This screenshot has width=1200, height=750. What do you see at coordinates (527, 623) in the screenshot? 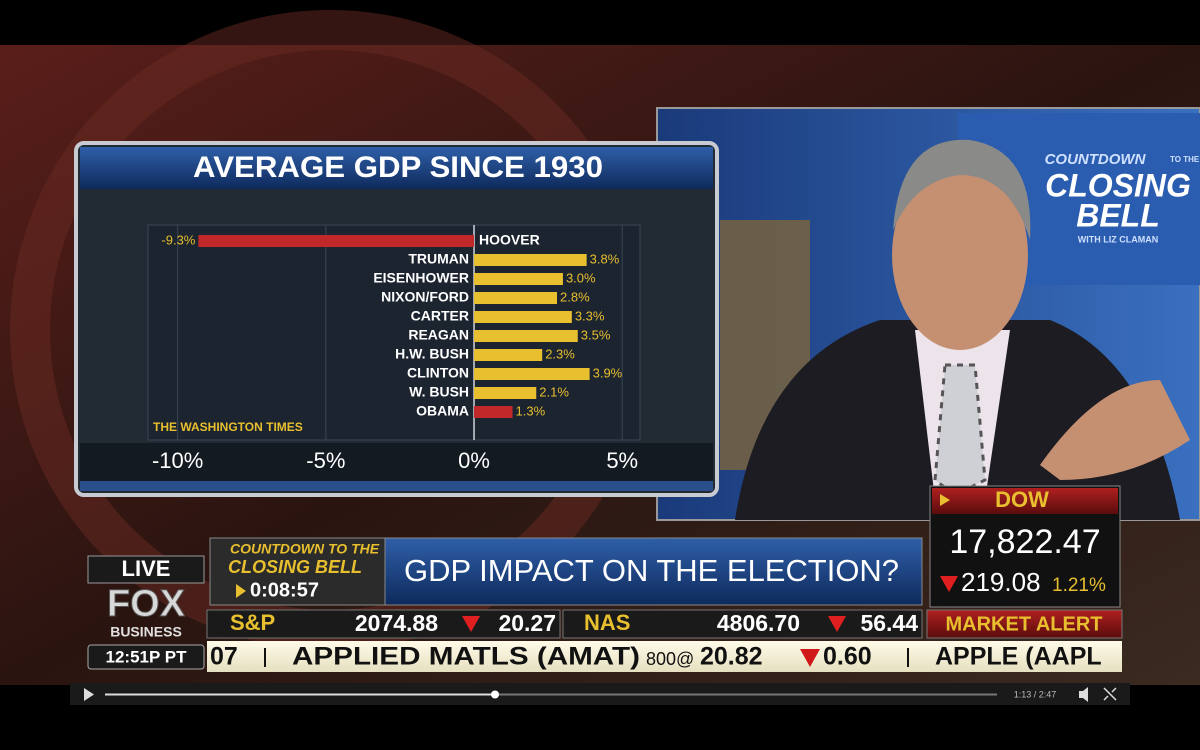
I see `ticker-change: 20.27` at bounding box center [527, 623].